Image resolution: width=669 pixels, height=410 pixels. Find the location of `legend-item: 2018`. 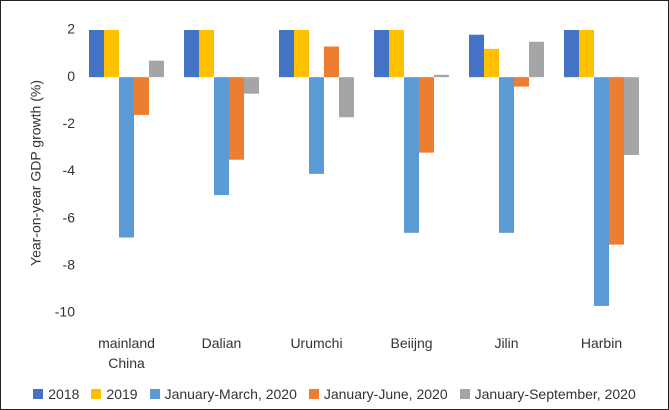

legend-item: 2018 is located at coordinates (56, 394).